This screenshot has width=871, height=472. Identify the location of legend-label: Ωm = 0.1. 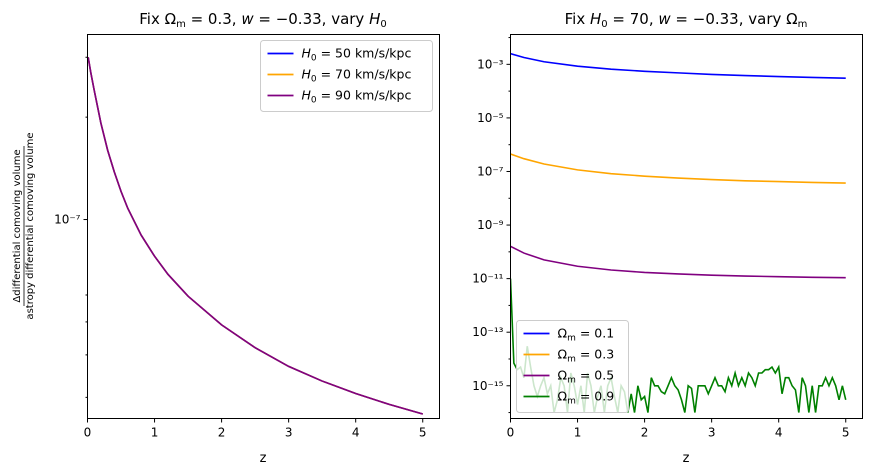
(586, 335).